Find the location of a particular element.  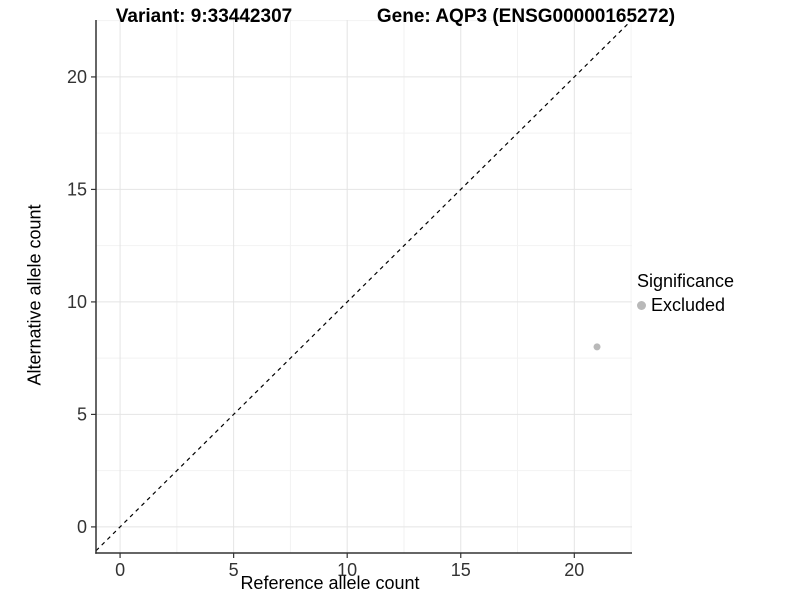

variant-title: Variant: 9:33442307 is located at coordinates (204, 16).